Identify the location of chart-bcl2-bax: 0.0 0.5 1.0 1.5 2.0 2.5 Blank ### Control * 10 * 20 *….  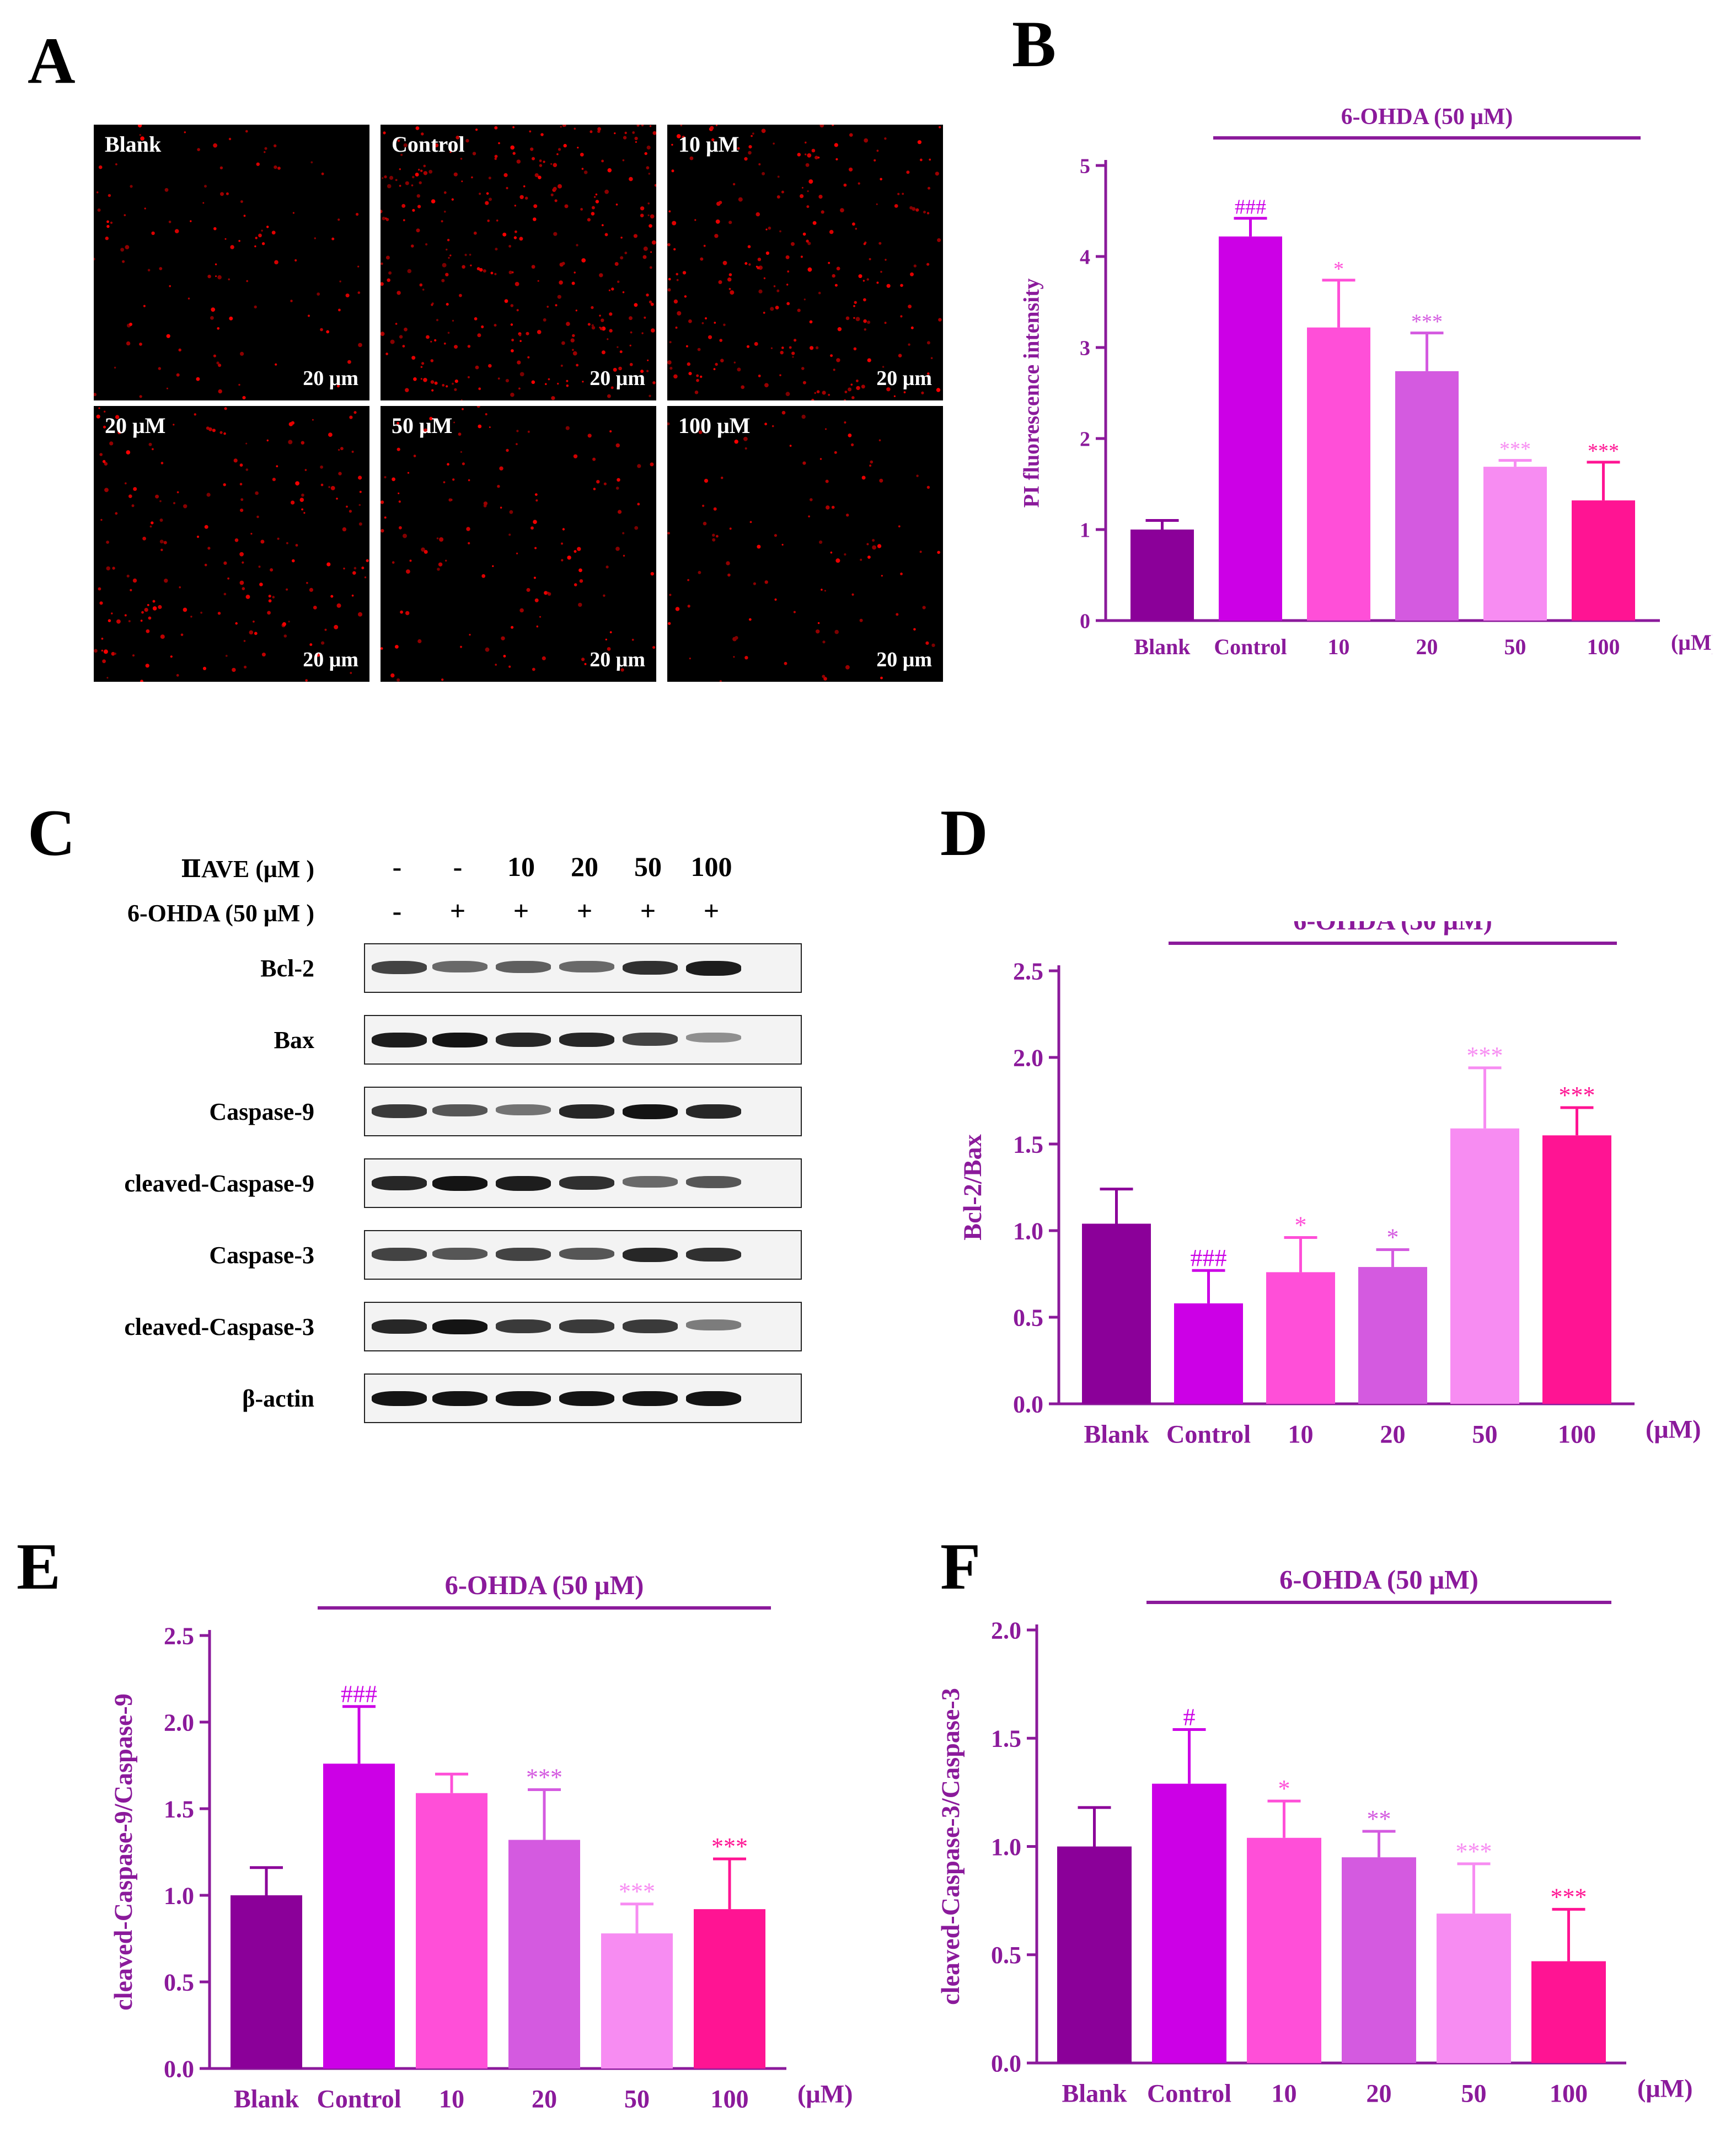
(1329, 1184).